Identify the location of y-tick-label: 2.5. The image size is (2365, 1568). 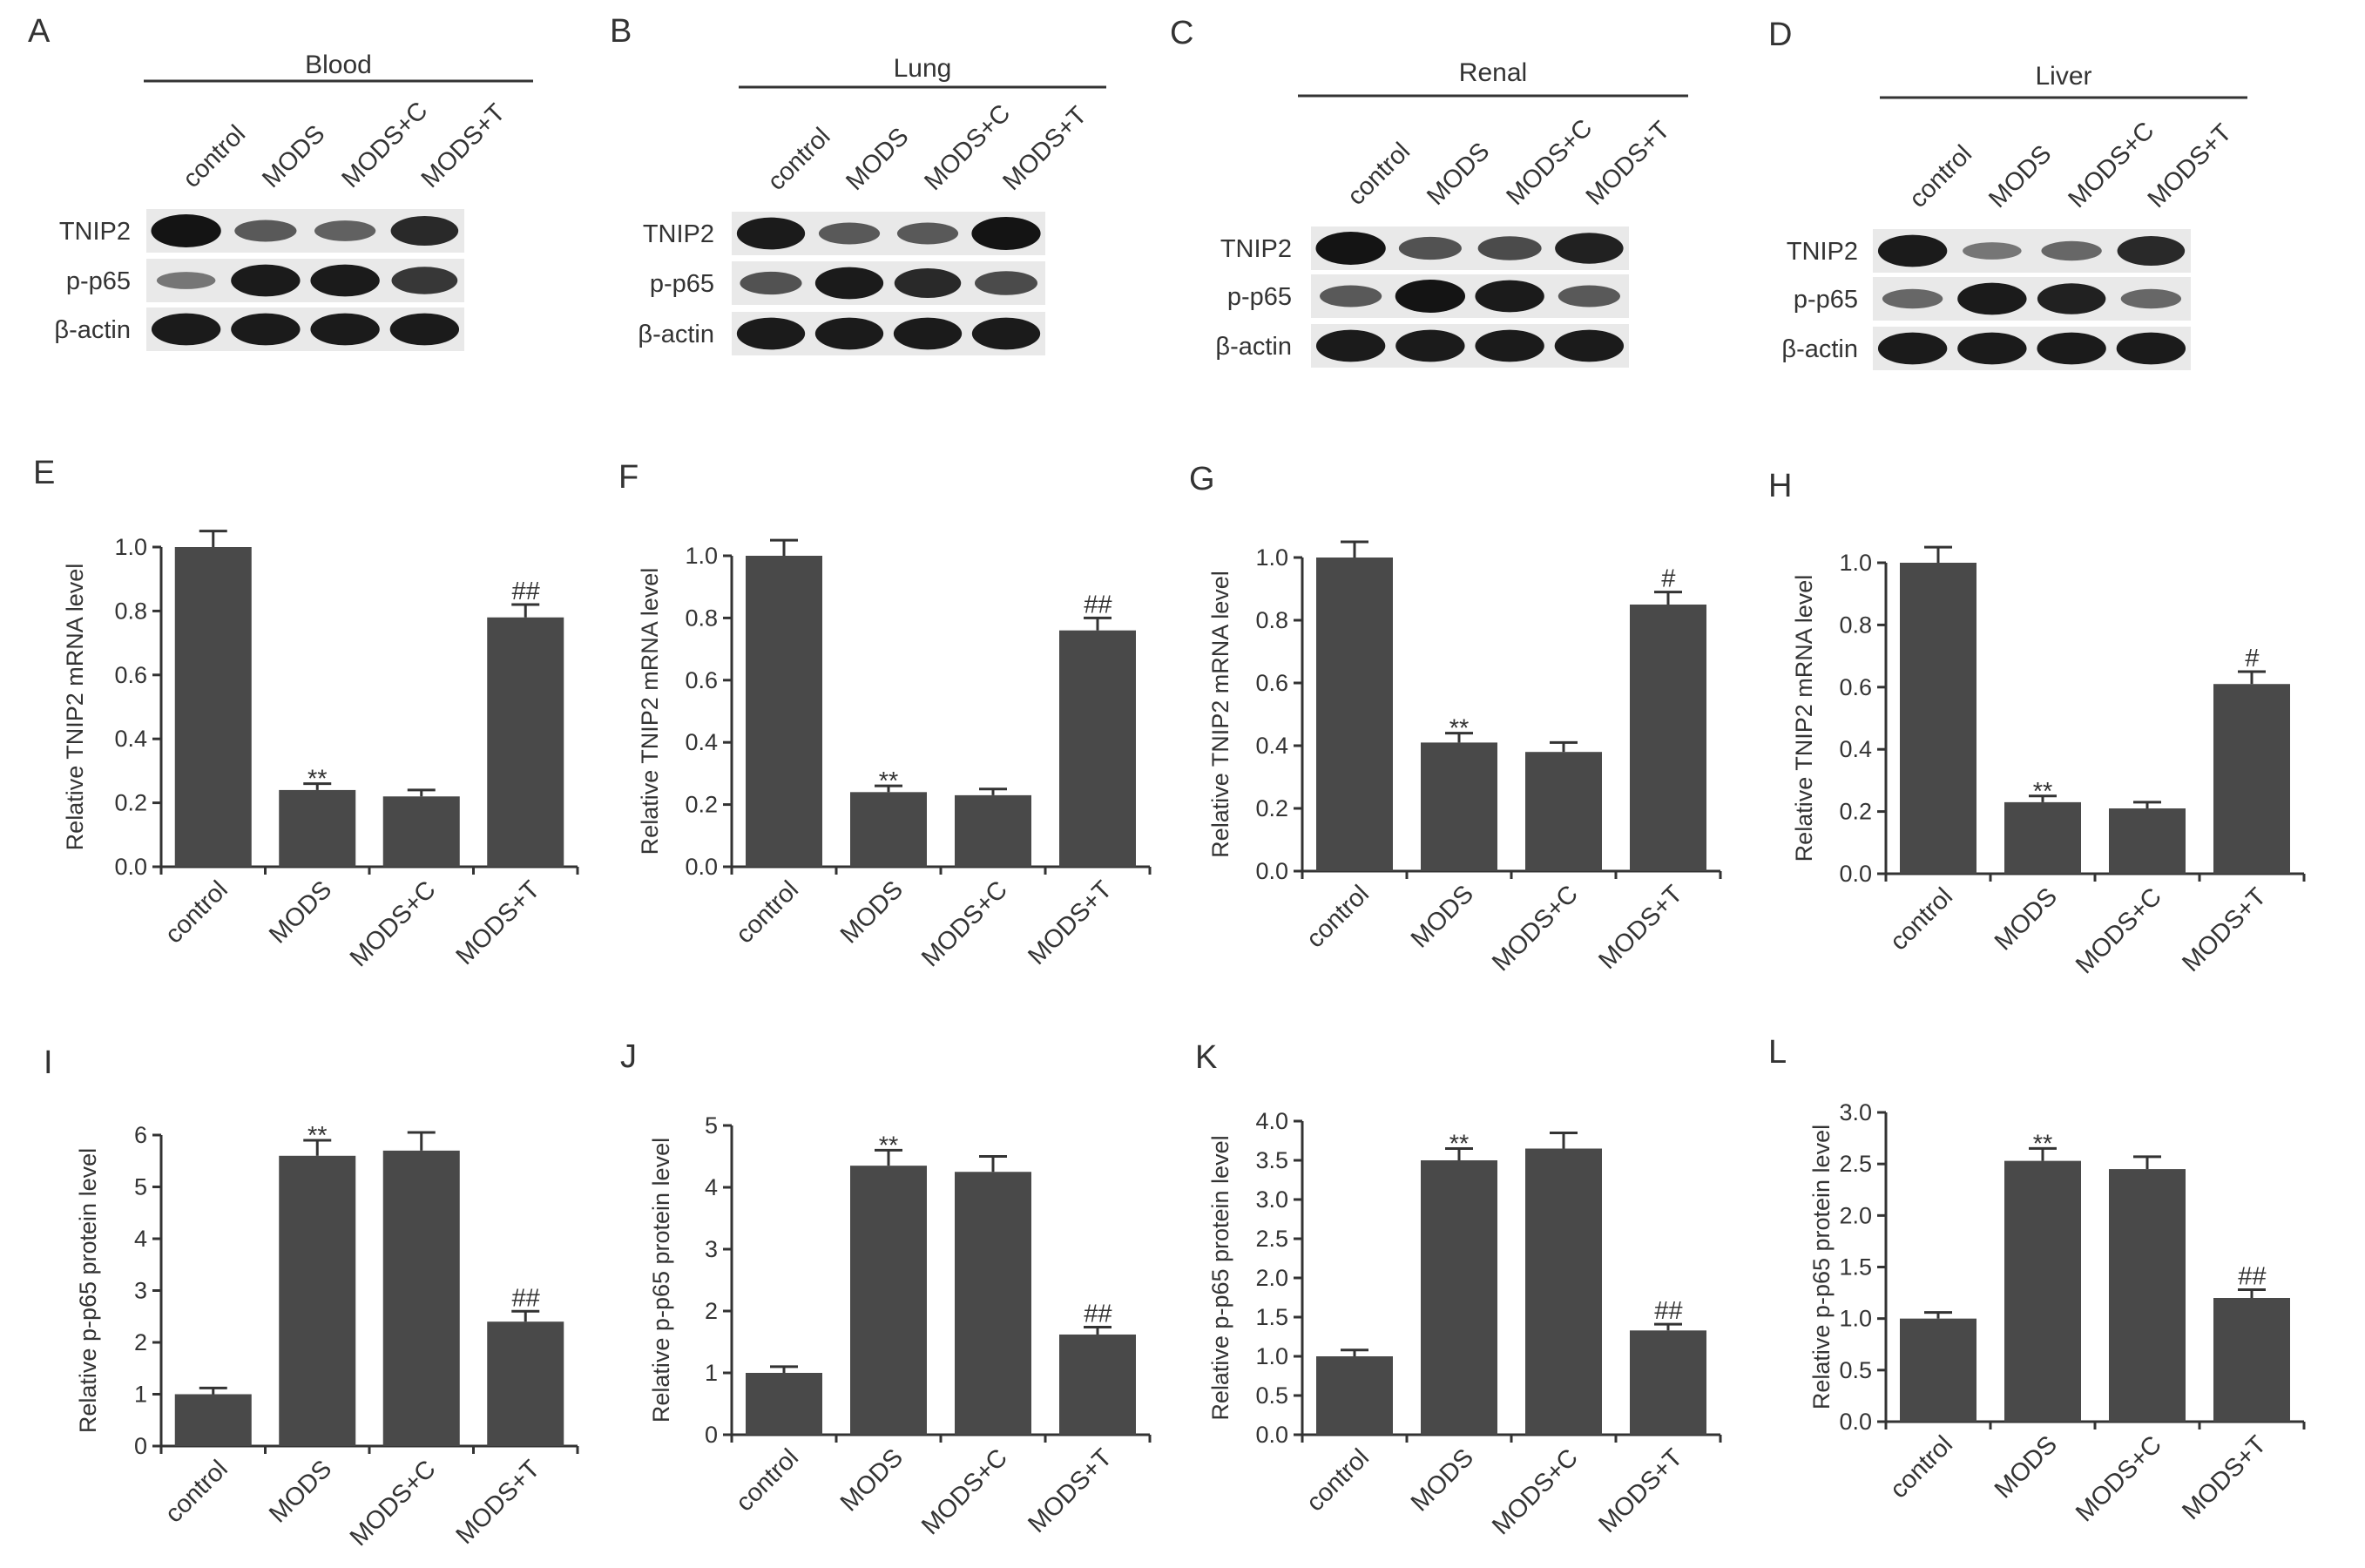
(1855, 1164).